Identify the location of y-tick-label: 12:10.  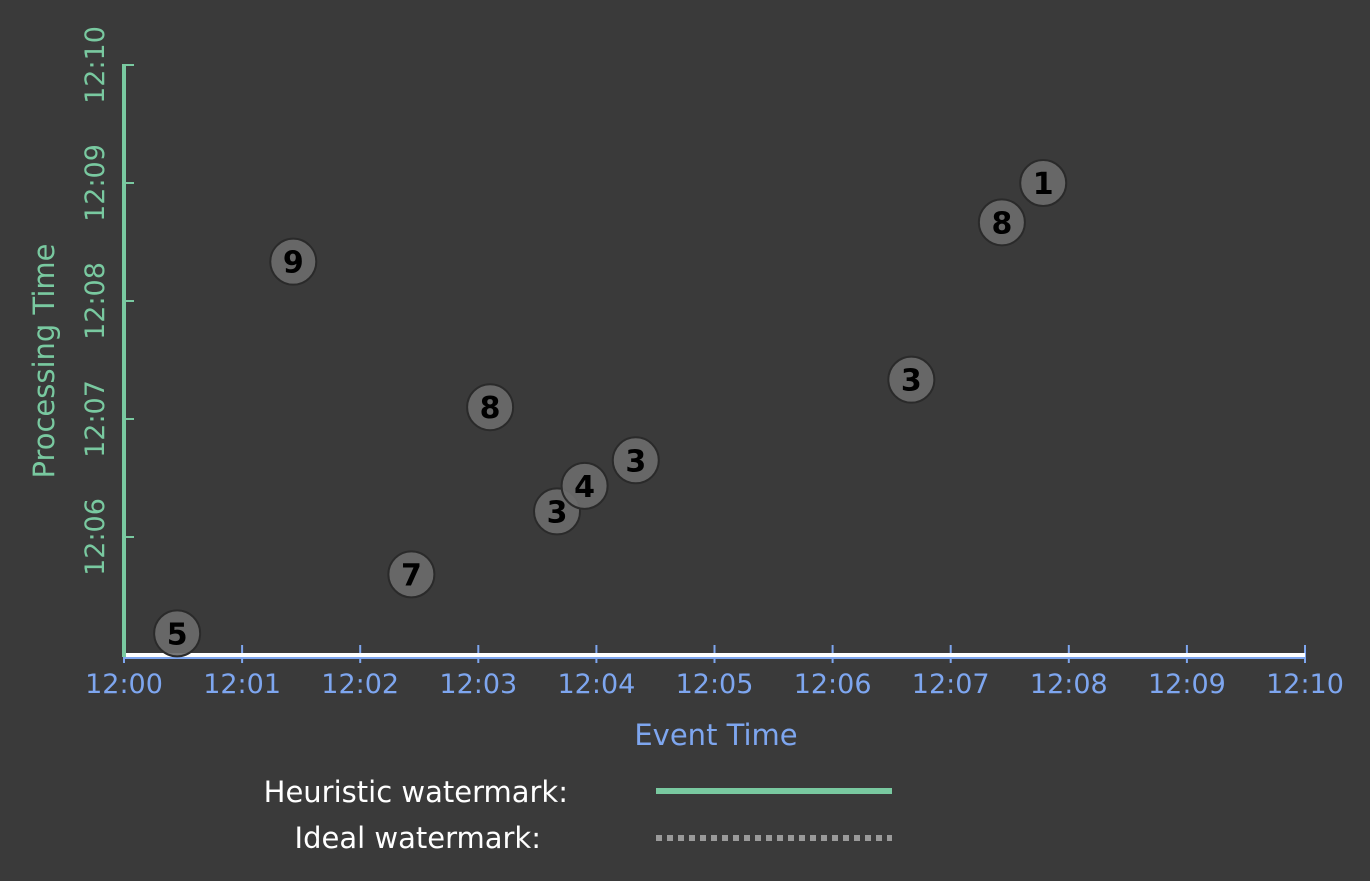
(95, 65).